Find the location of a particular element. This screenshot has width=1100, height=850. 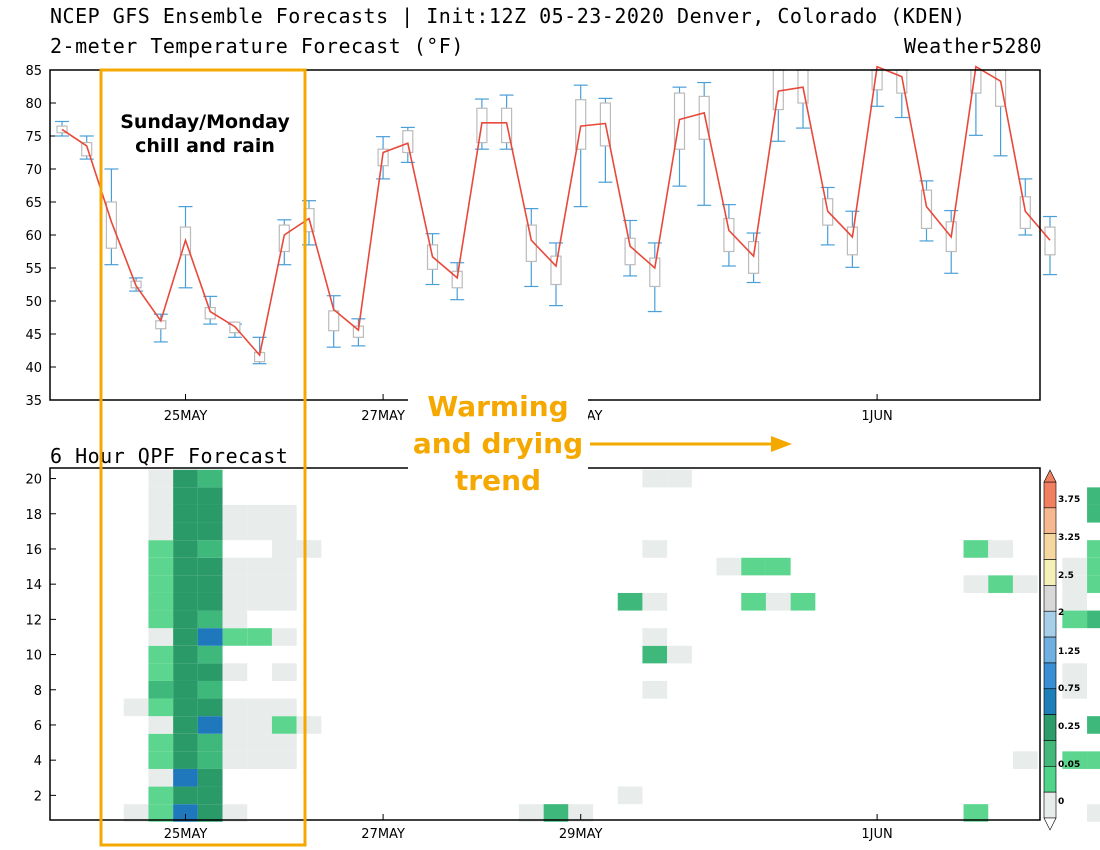

y-tick-label: 10 is located at coordinates (33, 656).